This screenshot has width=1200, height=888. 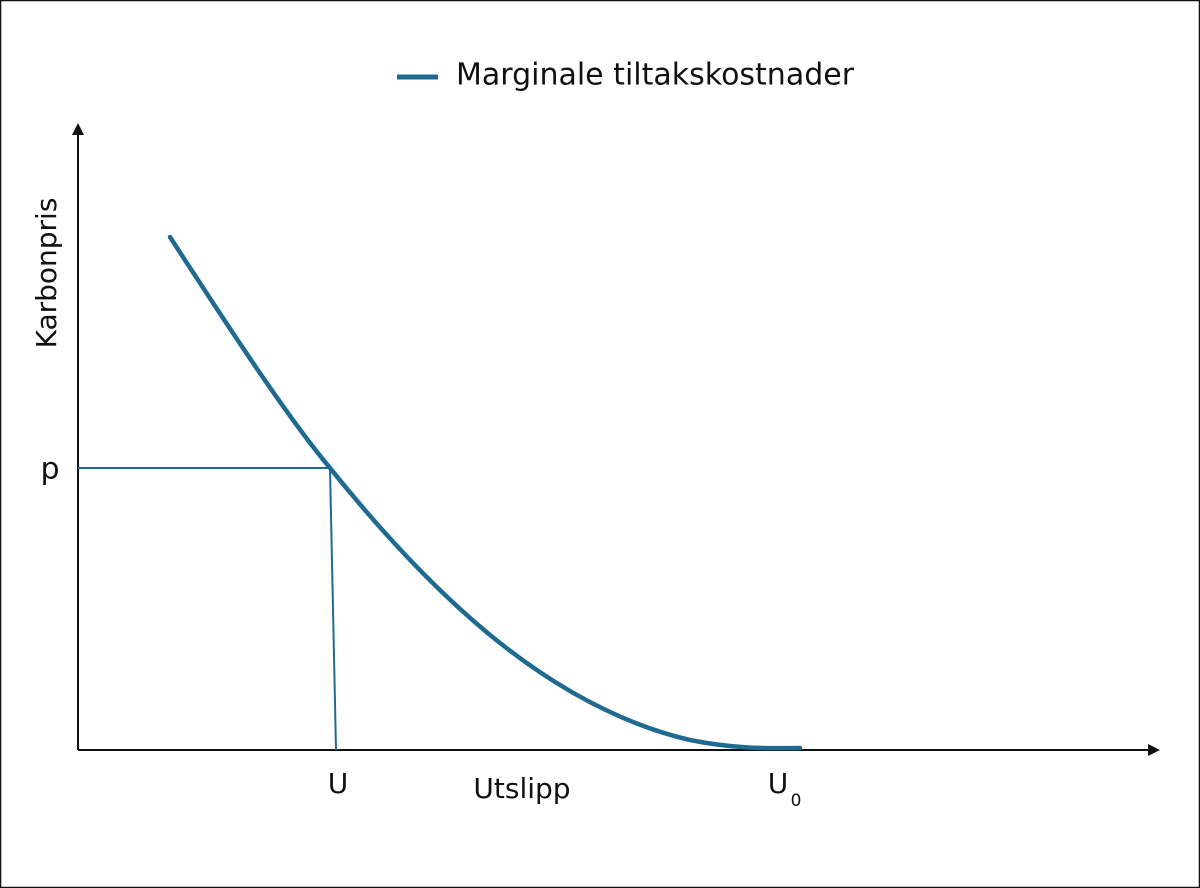 I want to click on y-axis-label: Karbonpris, so click(x=46, y=273).